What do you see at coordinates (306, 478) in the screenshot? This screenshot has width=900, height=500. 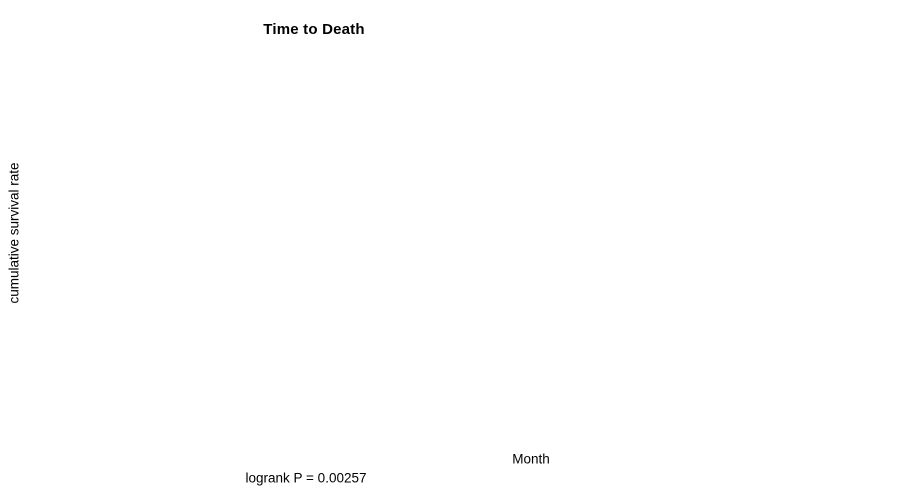 I see `logrank-annotation: logrank P = 0.00257` at bounding box center [306, 478].